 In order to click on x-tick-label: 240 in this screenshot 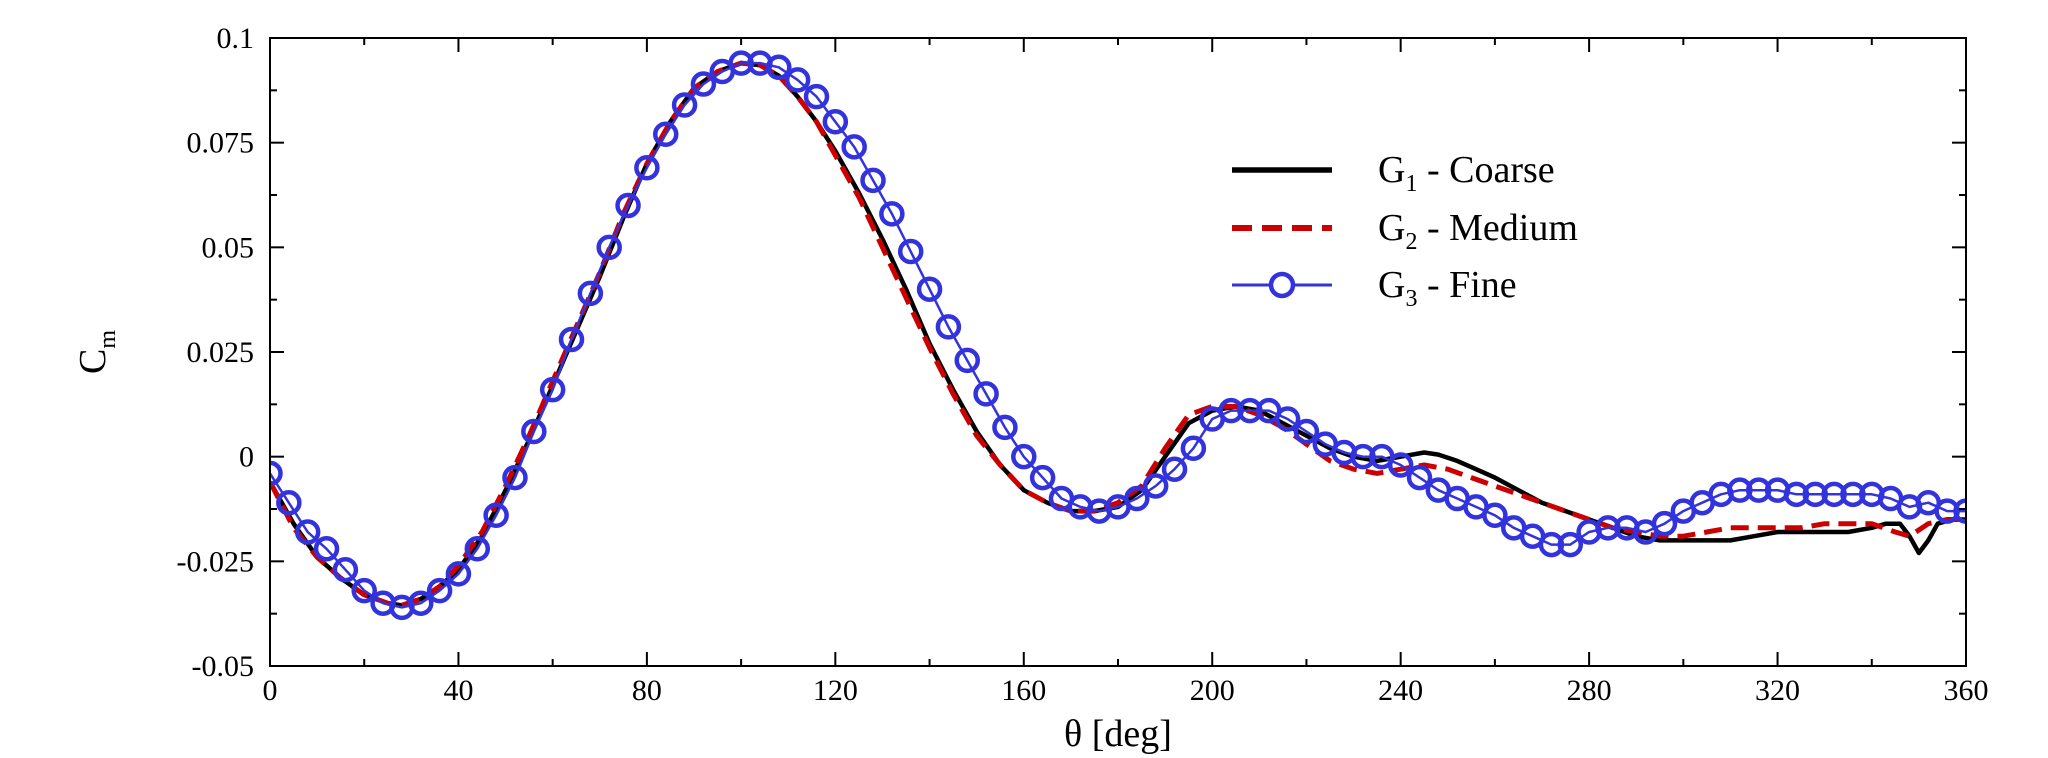, I will do `click(1400, 690)`.